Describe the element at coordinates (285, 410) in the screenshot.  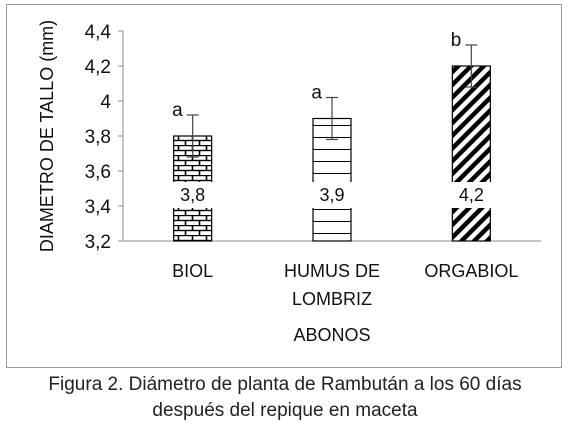
I see `caption-line-2: después del repique en maceta` at that location.